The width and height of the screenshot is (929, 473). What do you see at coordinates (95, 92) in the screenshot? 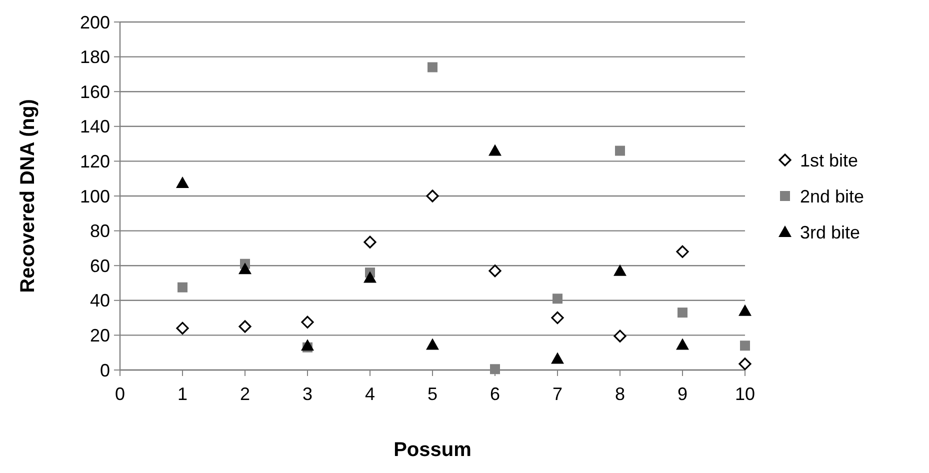
I see `y-tick-label: 160` at bounding box center [95, 92].